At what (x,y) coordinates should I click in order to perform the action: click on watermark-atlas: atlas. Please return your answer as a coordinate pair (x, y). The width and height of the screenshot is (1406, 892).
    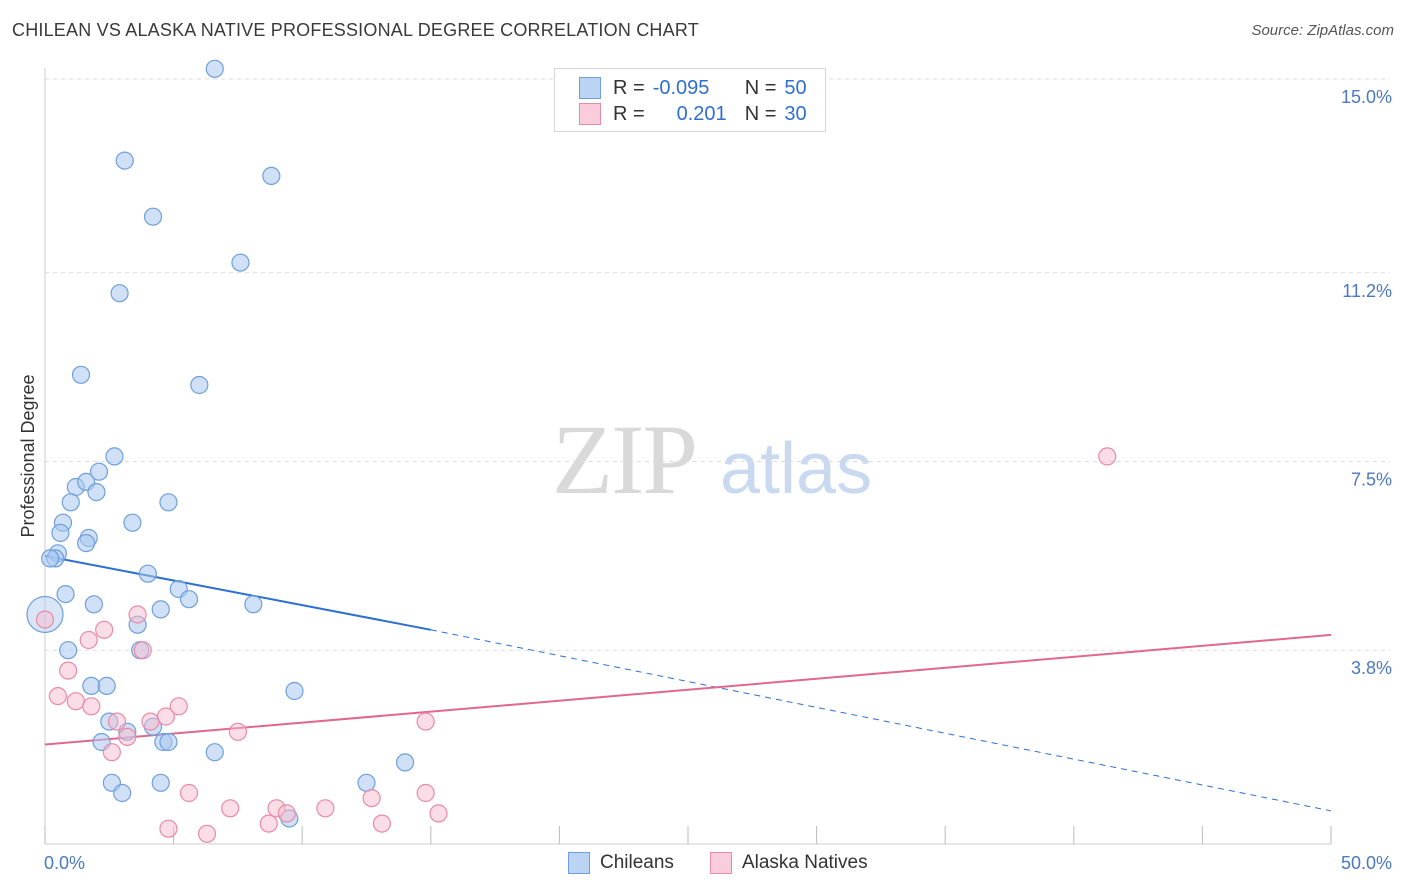
    Looking at the image, I should click on (796, 469).